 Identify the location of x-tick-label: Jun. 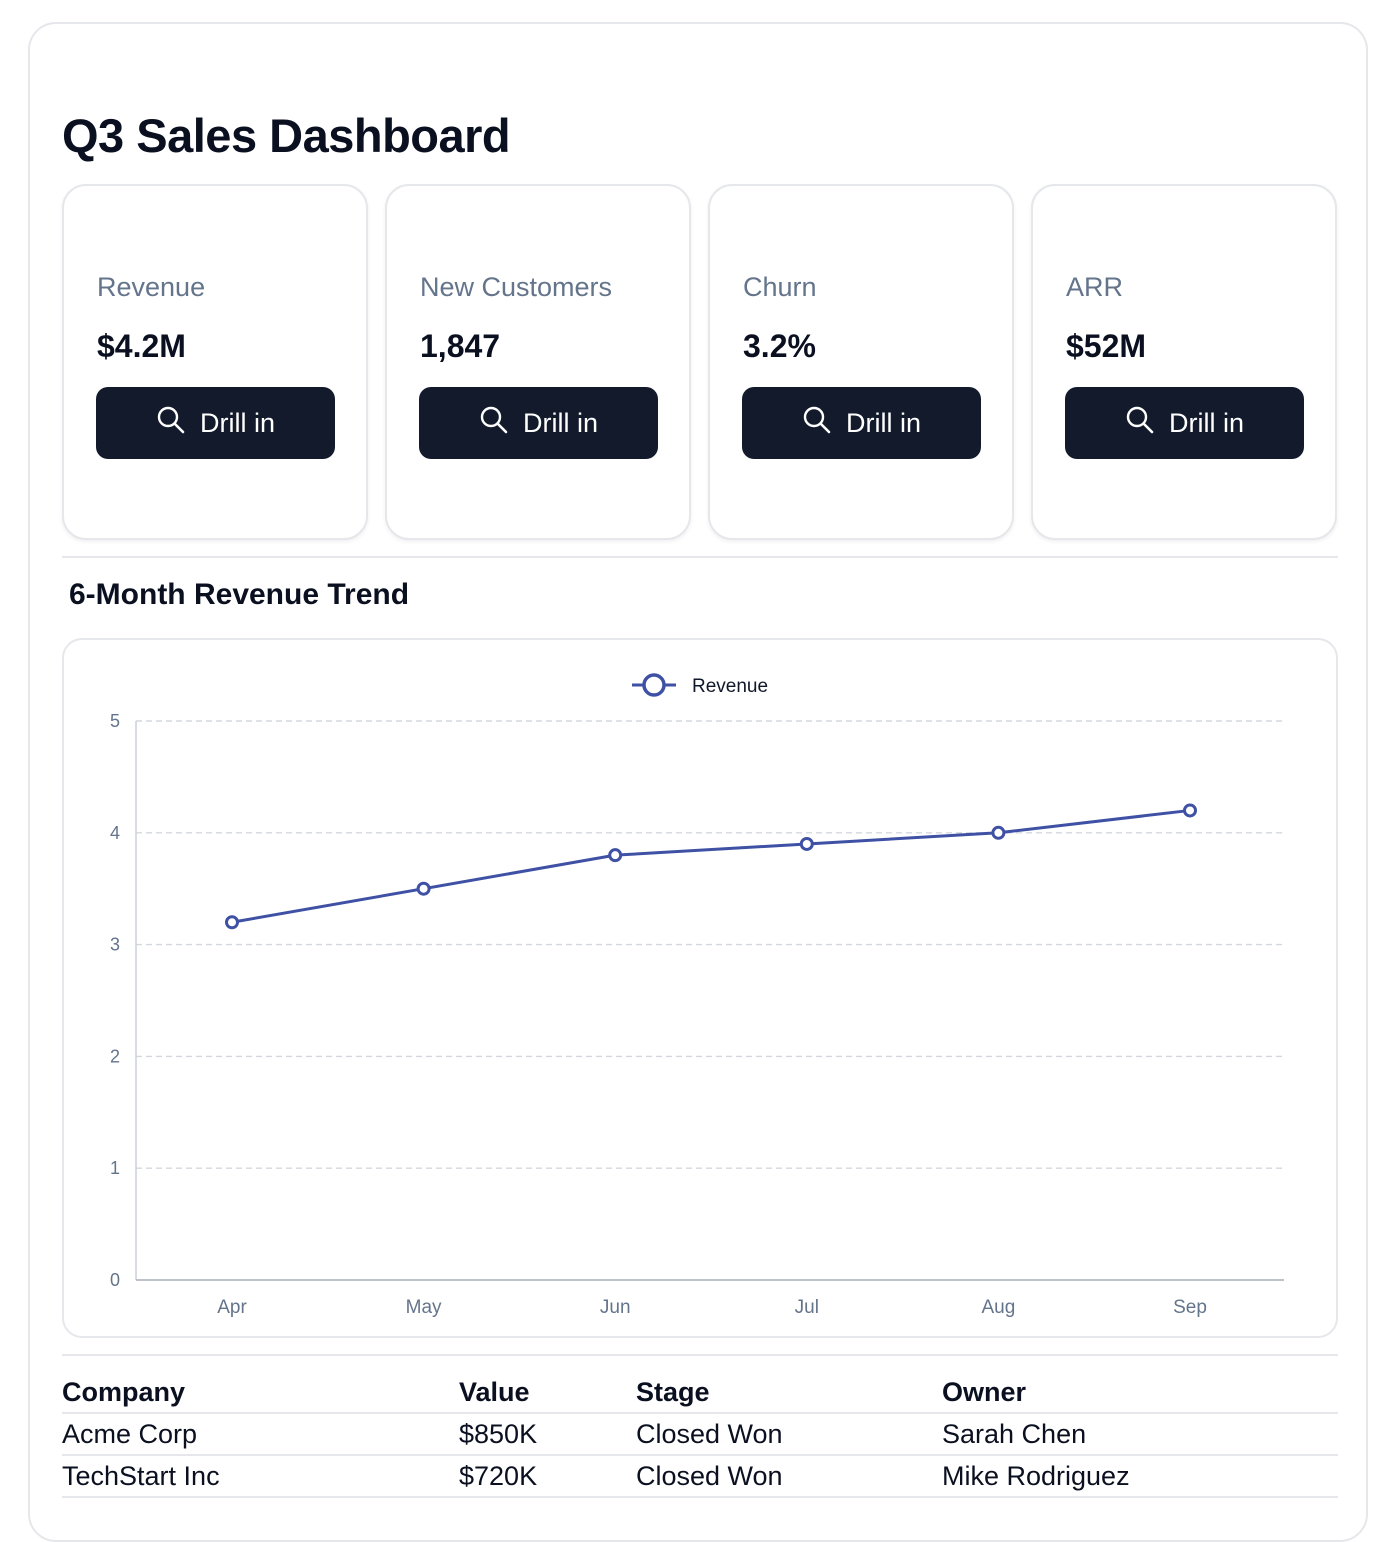
(615, 1307).